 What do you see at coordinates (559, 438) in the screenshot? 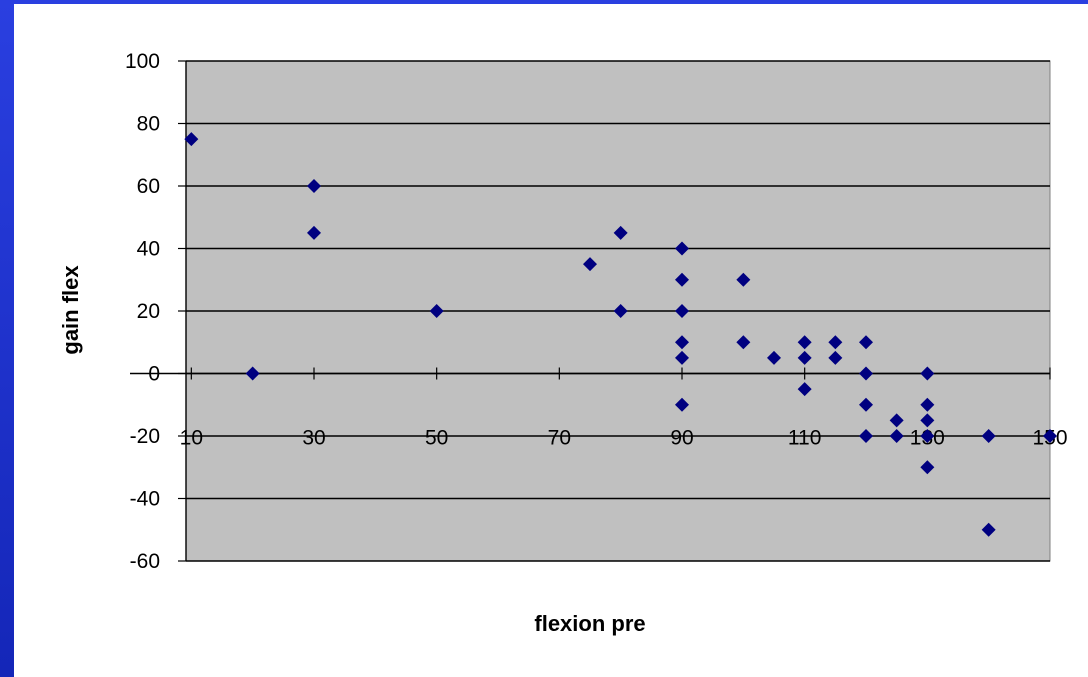
I see `x-tick-label-3: 70` at bounding box center [559, 438].